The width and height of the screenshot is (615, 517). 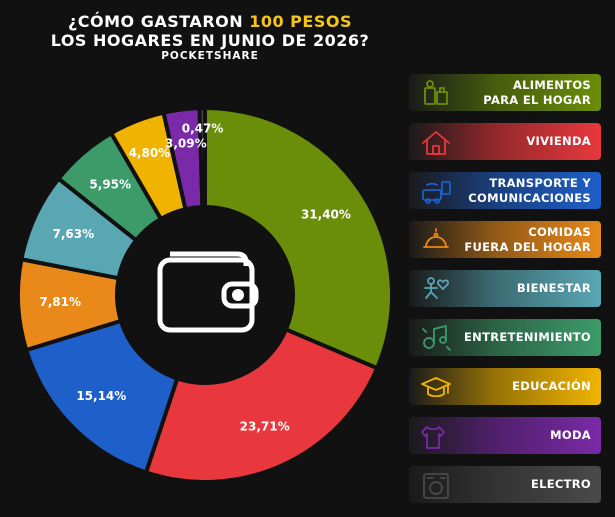 I want to click on legend-item-alimentos-para-el-hogar: ALIMENTOS PARA EL HOGAR, so click(x=505, y=92).